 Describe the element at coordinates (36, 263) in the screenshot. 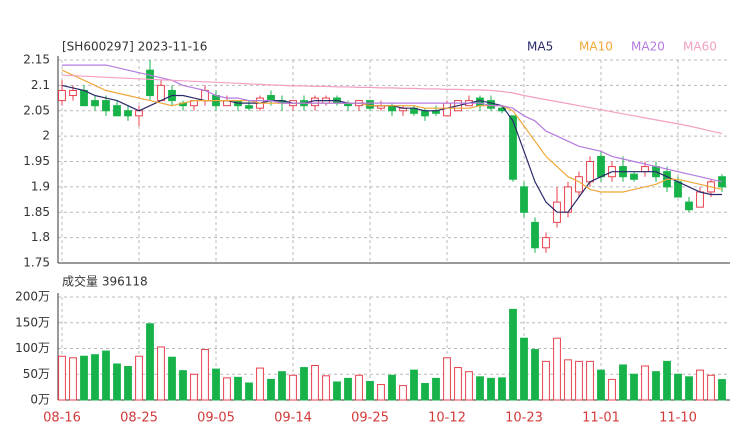

I see `y-tick-label: 1.75` at that location.